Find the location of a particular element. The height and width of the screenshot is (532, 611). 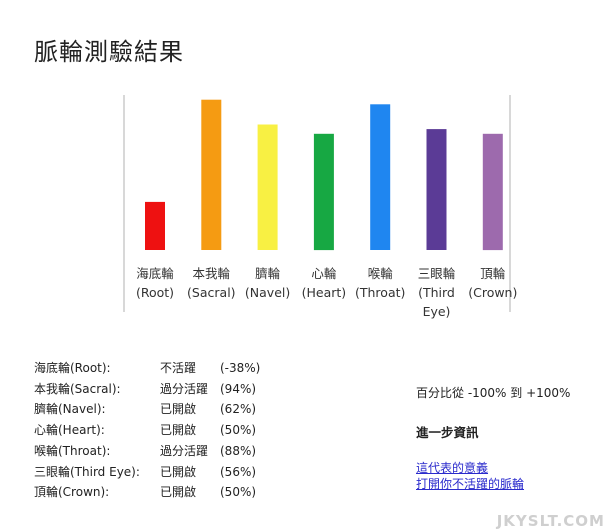

result-row: 本我輪(Sacral): 過分活躍 (94%) is located at coordinates (157, 389).